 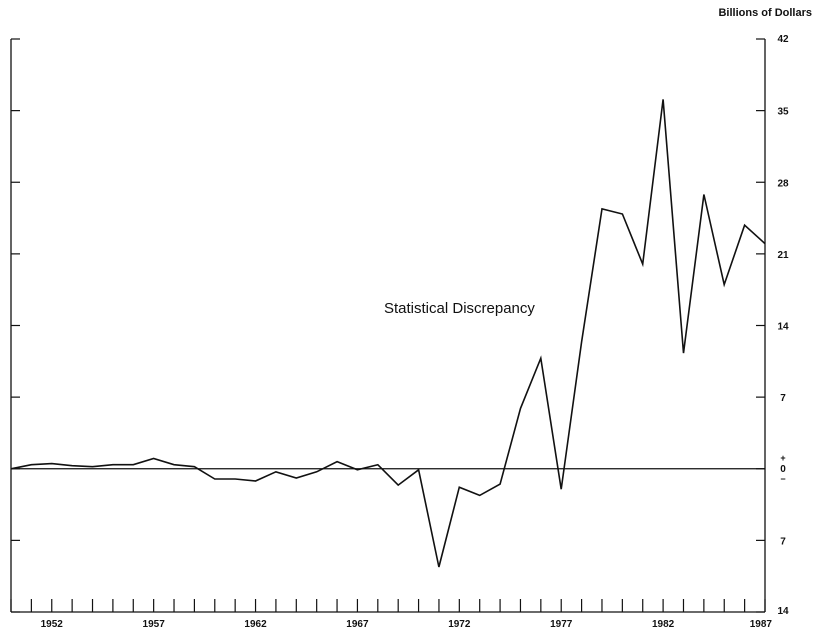 I want to click on series-annotation-label: Statistical Discrepancy, so click(x=459, y=308).